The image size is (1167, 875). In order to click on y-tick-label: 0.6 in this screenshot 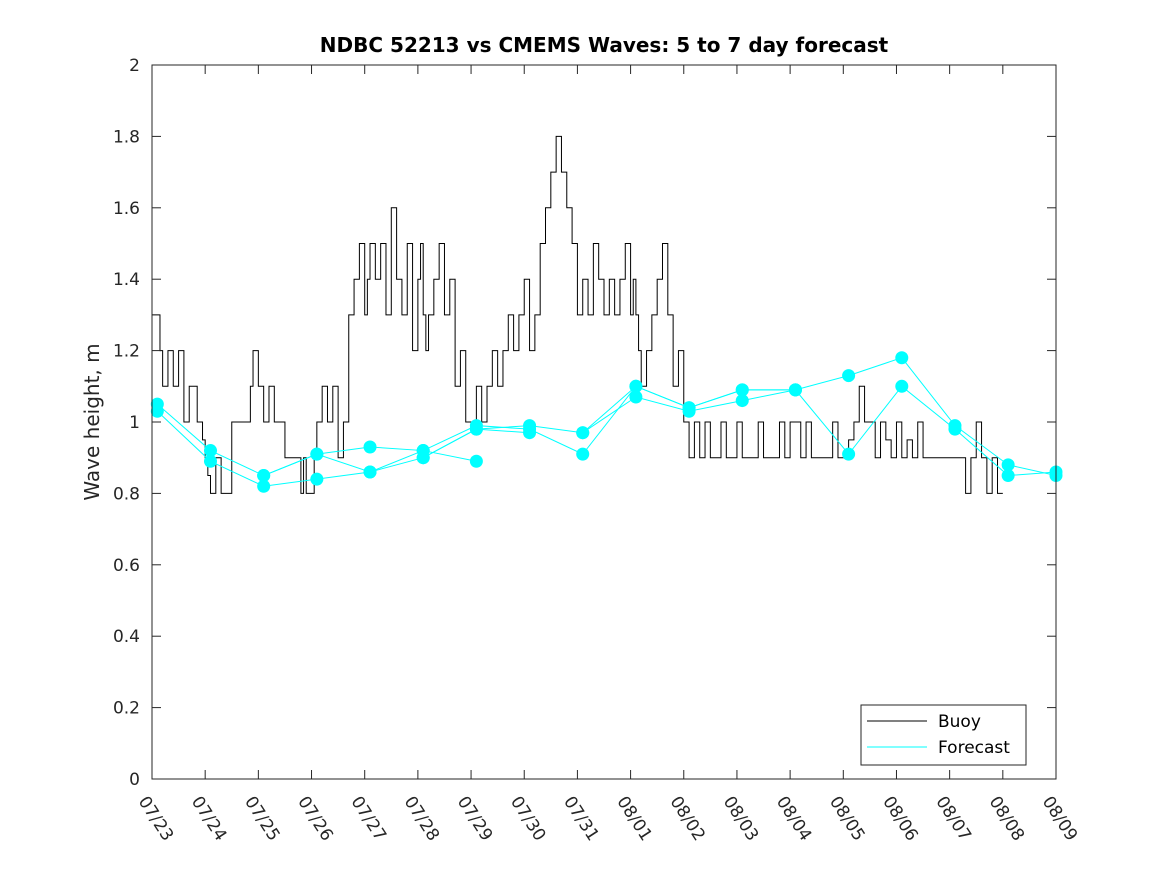, I will do `click(126, 566)`.